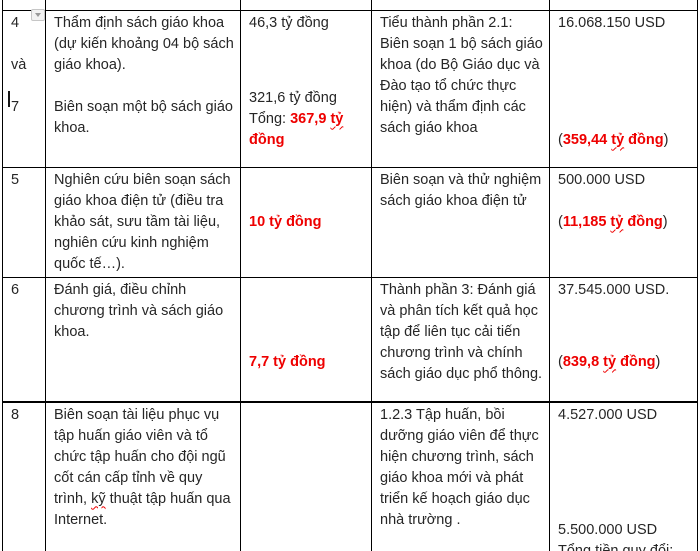  I want to click on cell-dropdown-button, so click(38, 15).